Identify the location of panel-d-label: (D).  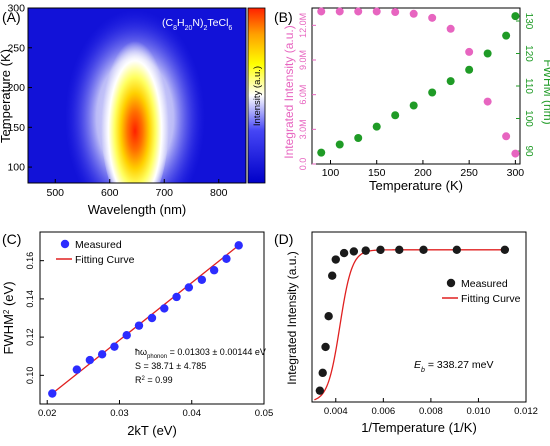
(283, 239).